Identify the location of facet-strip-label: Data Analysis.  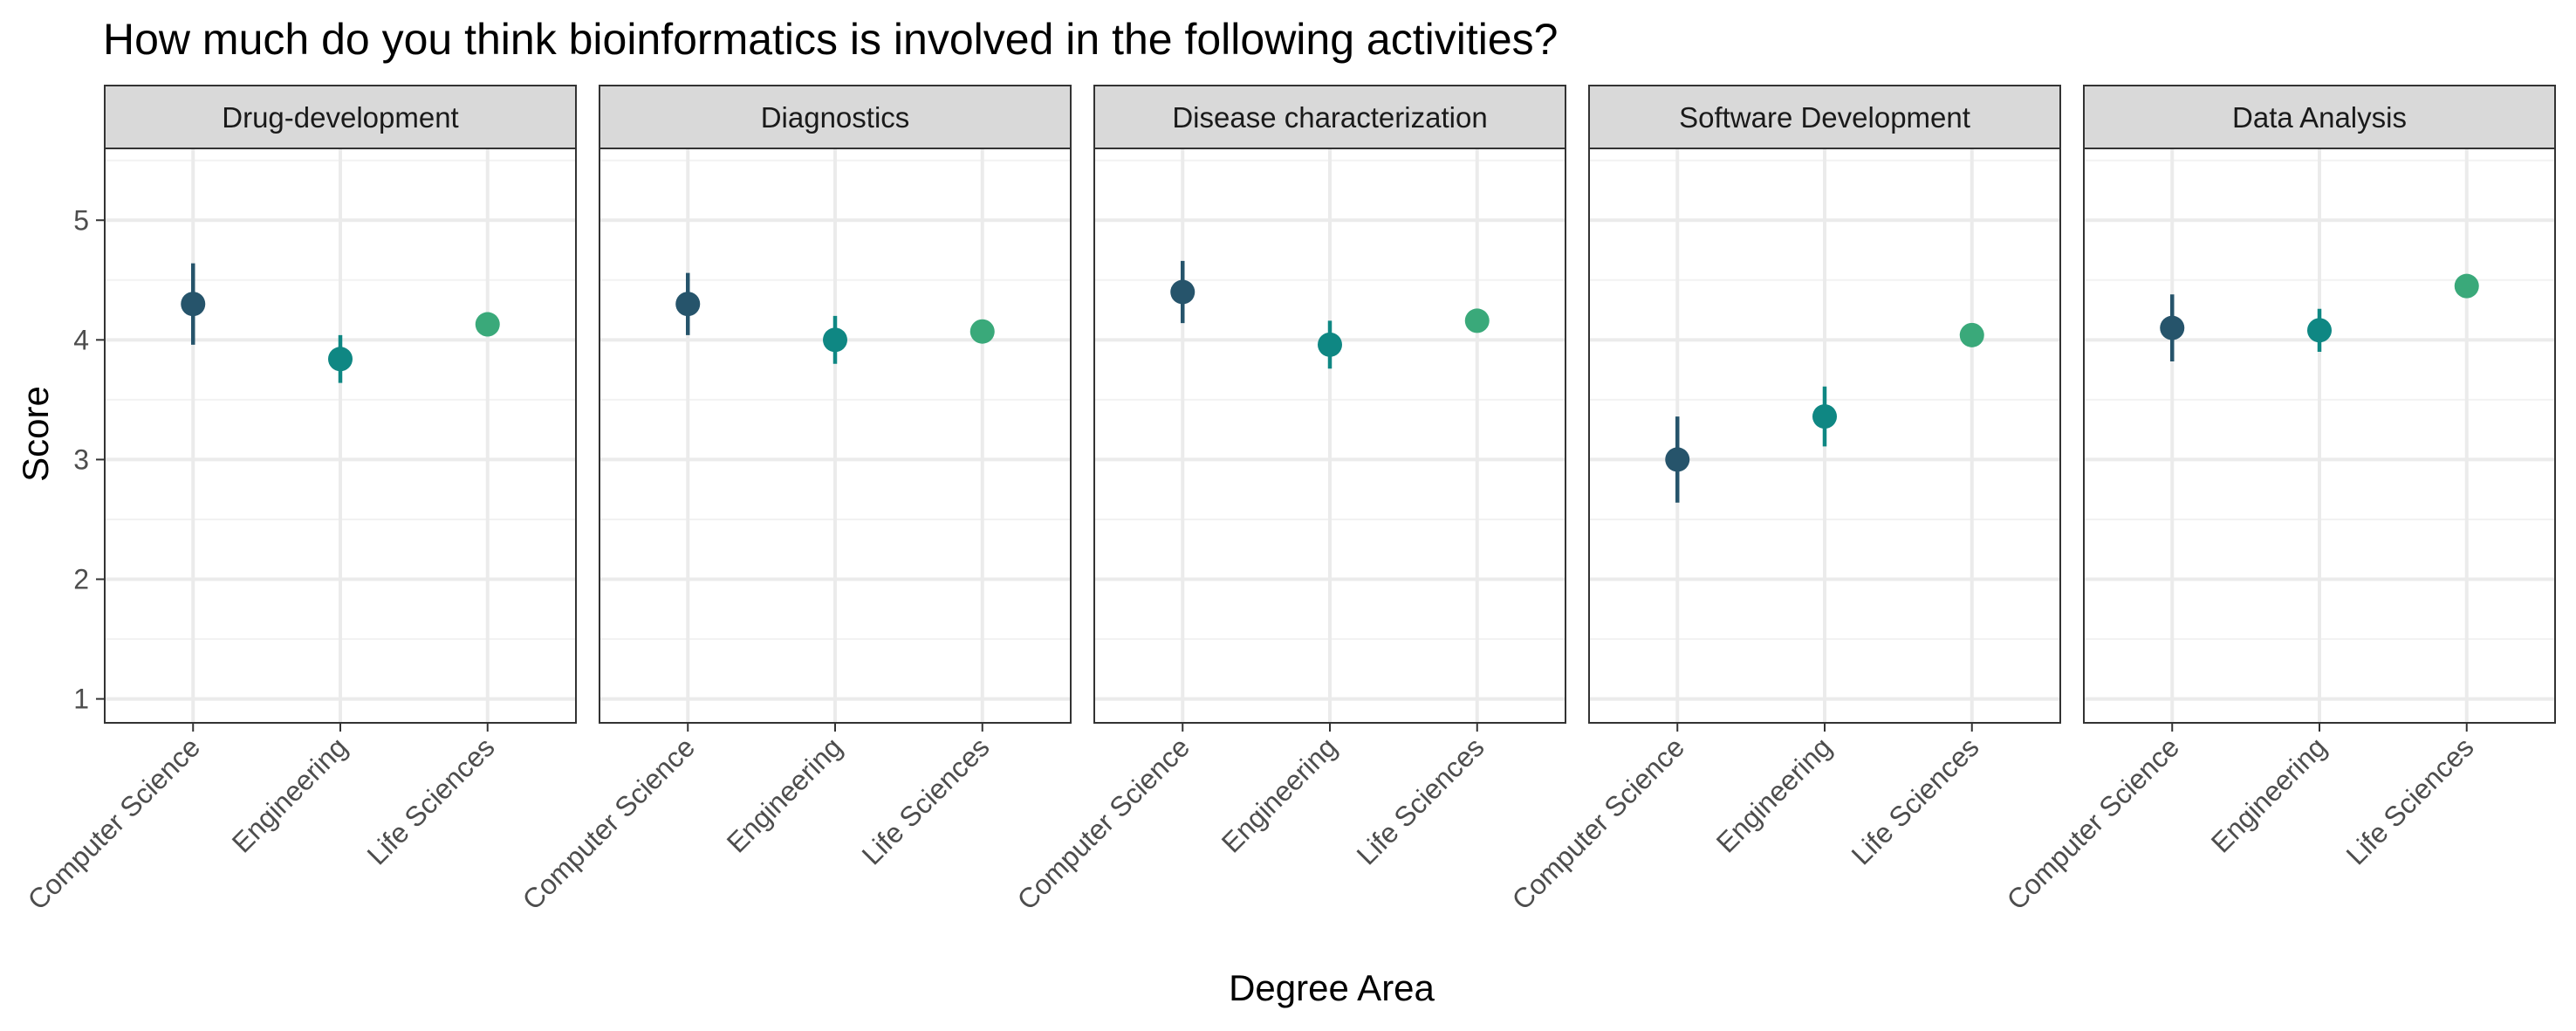
(2319, 117).